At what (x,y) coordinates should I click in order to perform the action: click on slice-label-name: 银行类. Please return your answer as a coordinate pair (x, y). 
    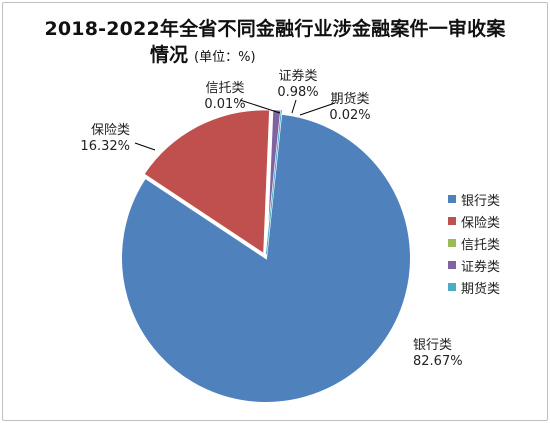
    Looking at the image, I should click on (432, 345).